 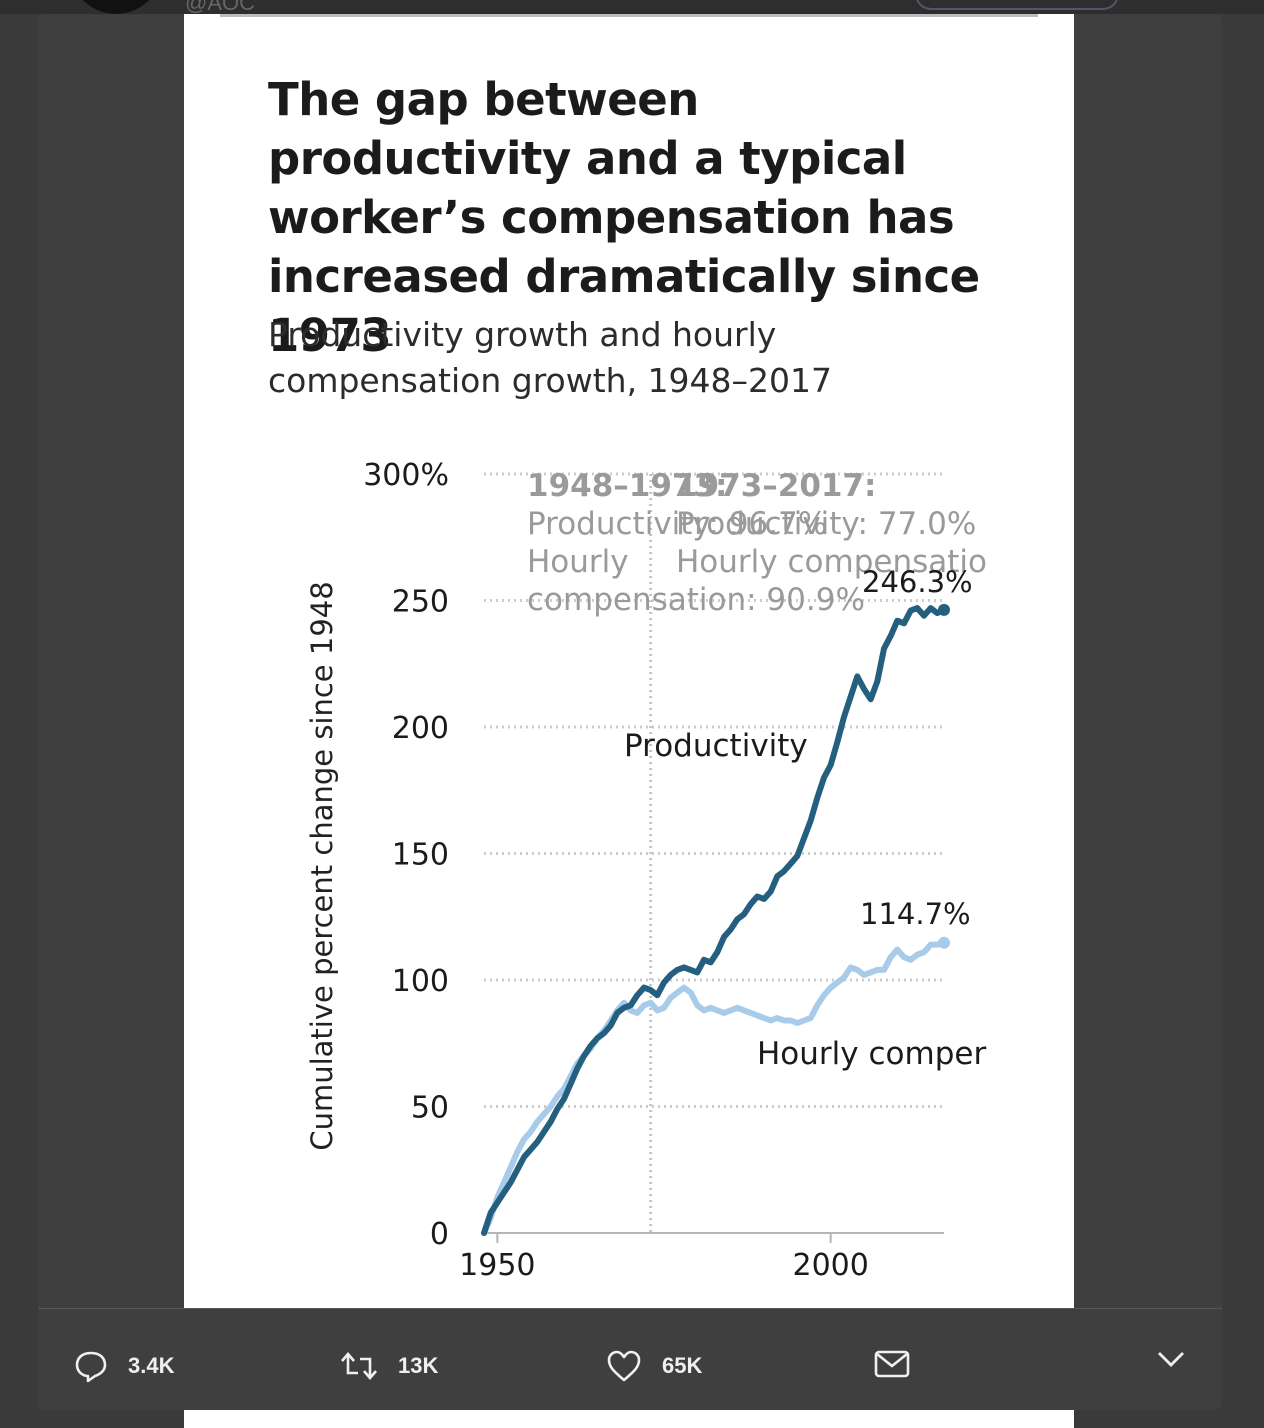 I want to click on reply-count: 3.4K, so click(x=151, y=1365).